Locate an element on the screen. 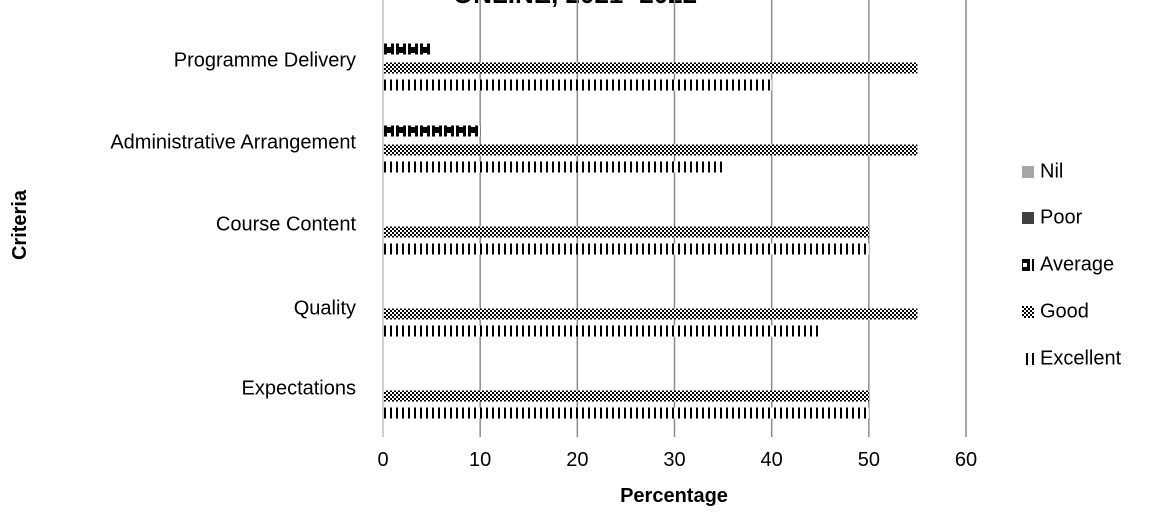 The width and height of the screenshot is (1151, 513). x-tick-label: 50 is located at coordinates (869, 460).